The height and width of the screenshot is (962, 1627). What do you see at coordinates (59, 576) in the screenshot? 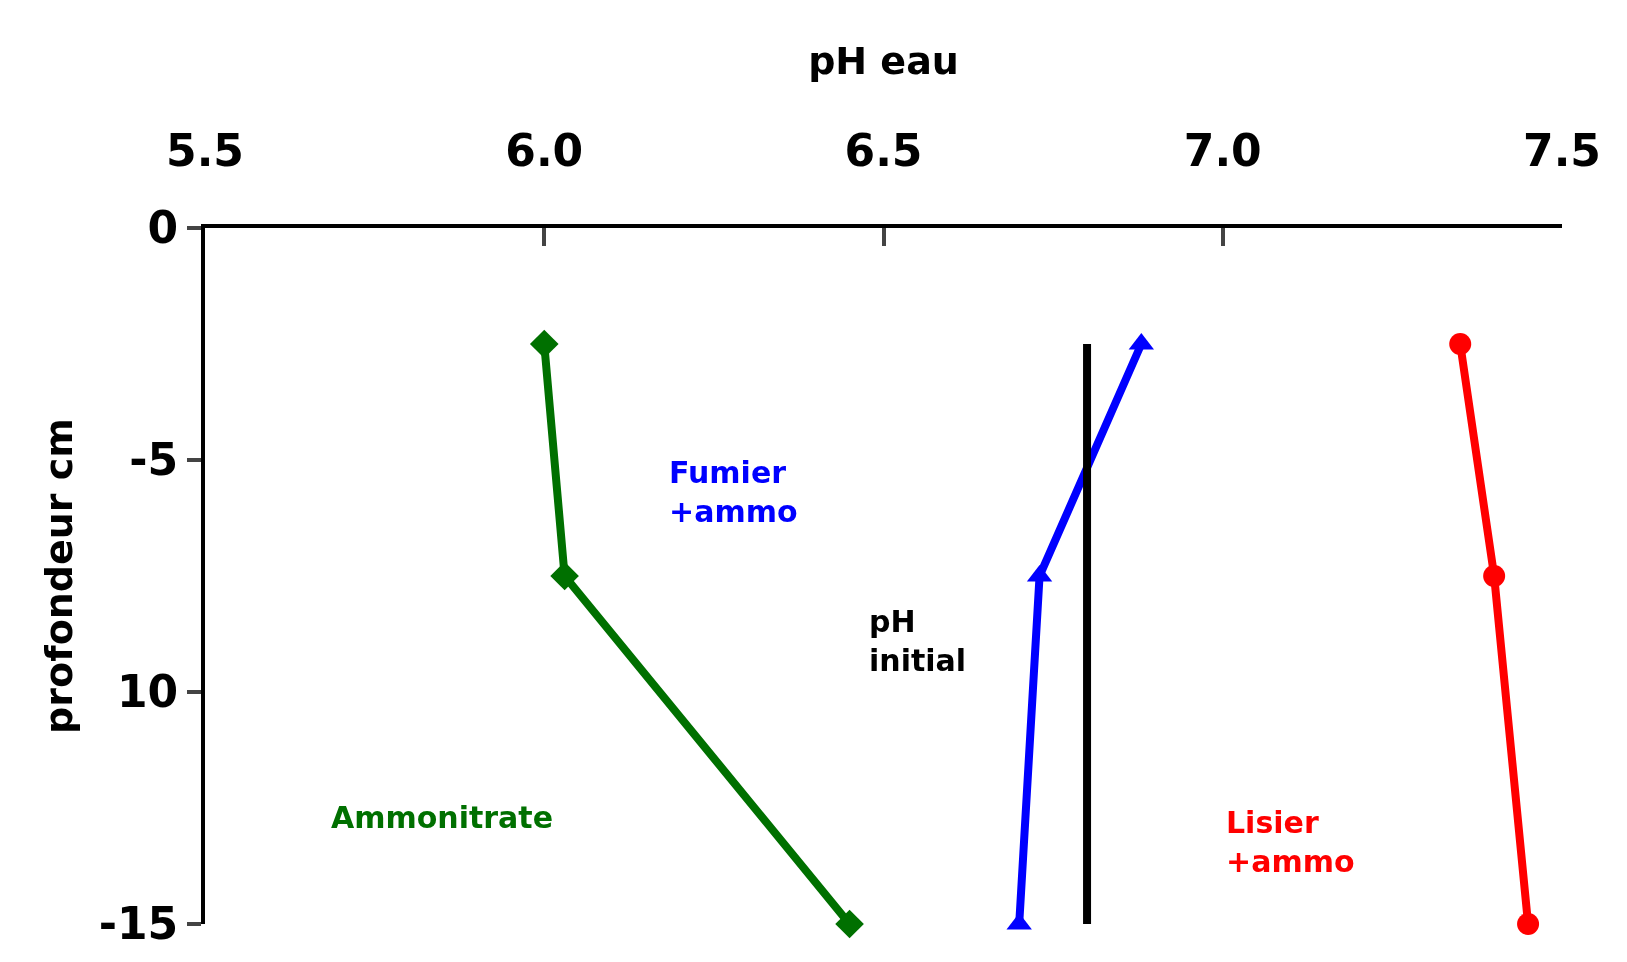
I see `y-axis-title: profondeur cm` at bounding box center [59, 576].